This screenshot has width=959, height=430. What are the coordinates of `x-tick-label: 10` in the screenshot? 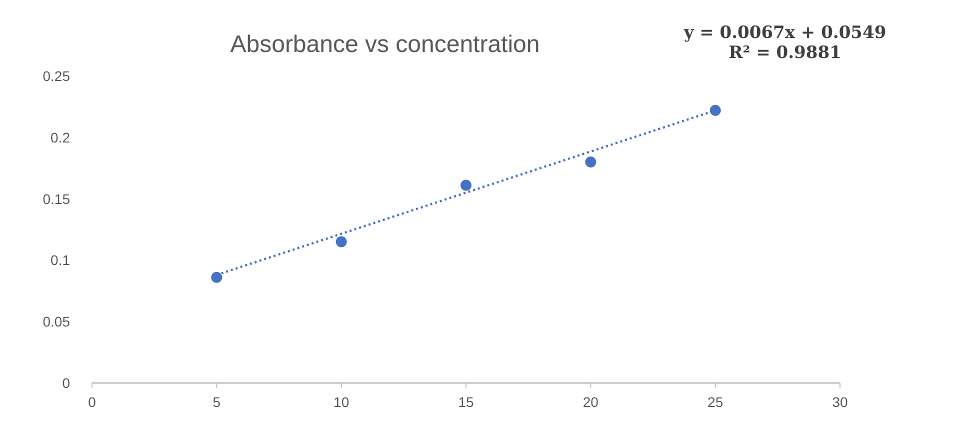 It's located at (342, 402).